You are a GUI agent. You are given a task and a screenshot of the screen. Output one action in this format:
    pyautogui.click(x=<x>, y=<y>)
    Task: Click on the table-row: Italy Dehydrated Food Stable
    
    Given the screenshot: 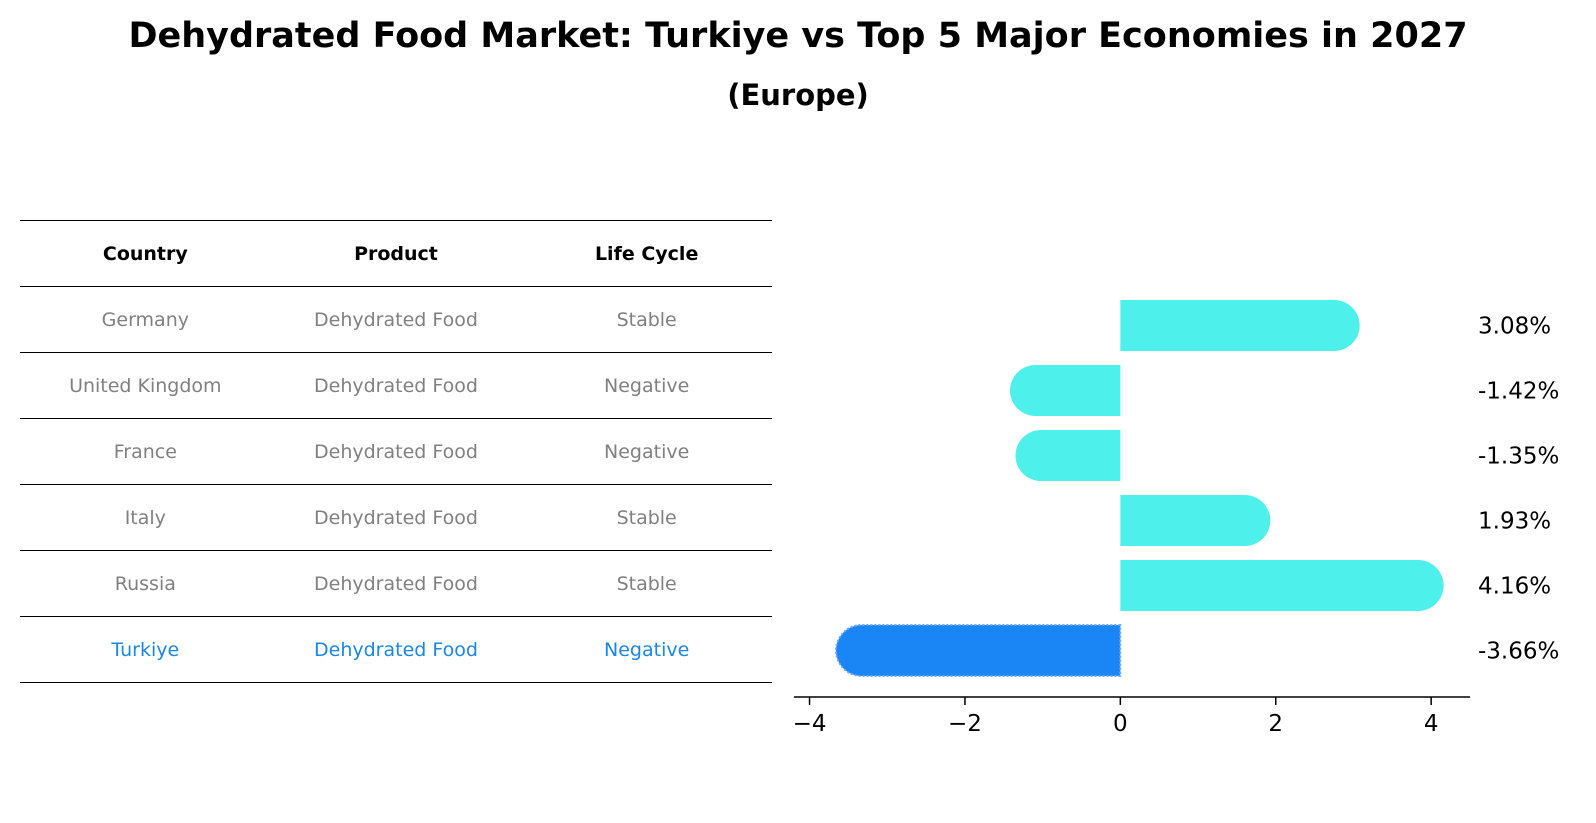 What is the action you would take?
    pyautogui.click(x=396, y=517)
    